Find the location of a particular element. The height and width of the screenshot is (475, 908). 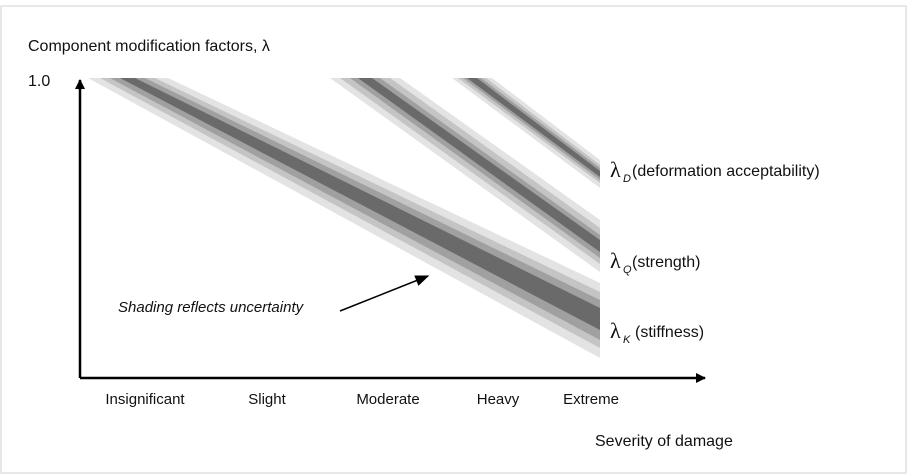

annotation-arrow is located at coordinates (384, 293).